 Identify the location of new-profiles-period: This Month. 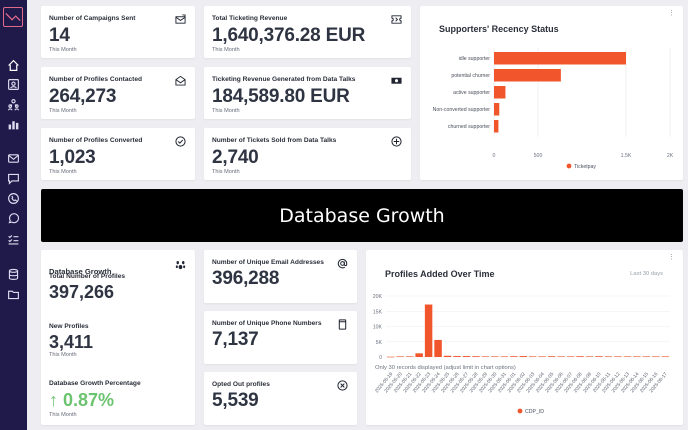
(63, 355).